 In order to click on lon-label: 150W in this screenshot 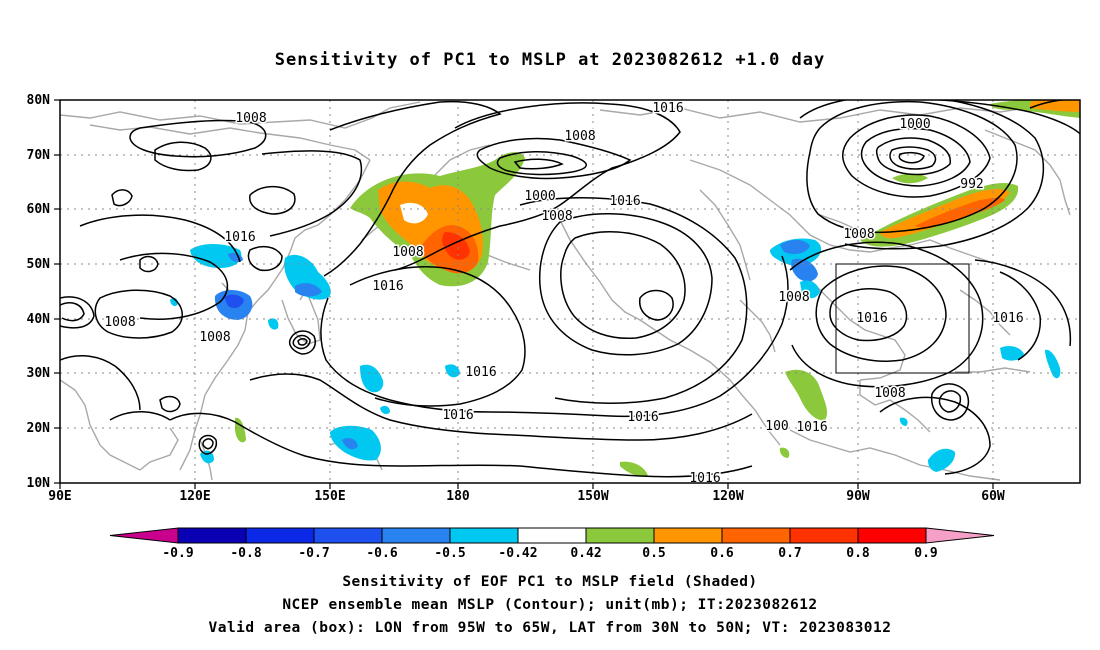, I will do `click(592, 496)`.